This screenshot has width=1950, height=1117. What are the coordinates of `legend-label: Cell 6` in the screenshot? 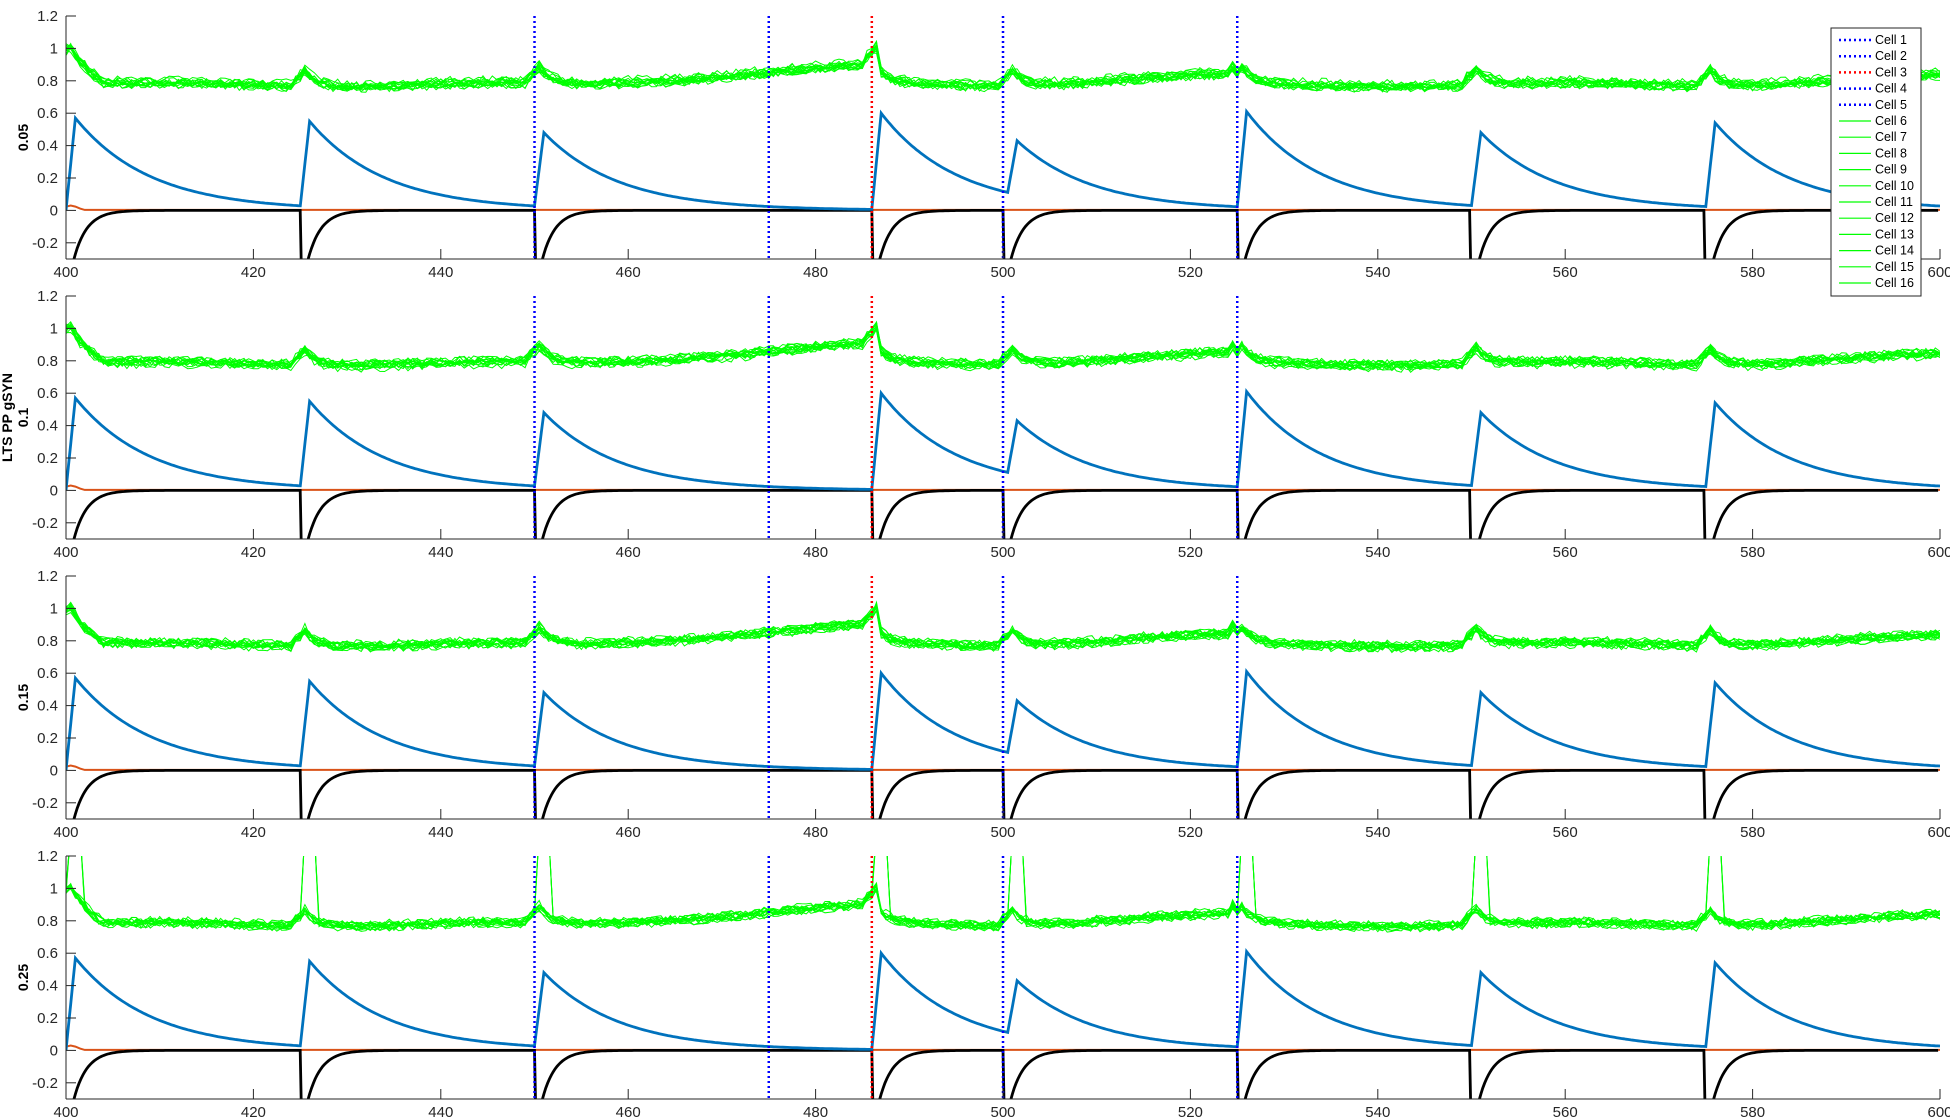 It's located at (1891, 121).